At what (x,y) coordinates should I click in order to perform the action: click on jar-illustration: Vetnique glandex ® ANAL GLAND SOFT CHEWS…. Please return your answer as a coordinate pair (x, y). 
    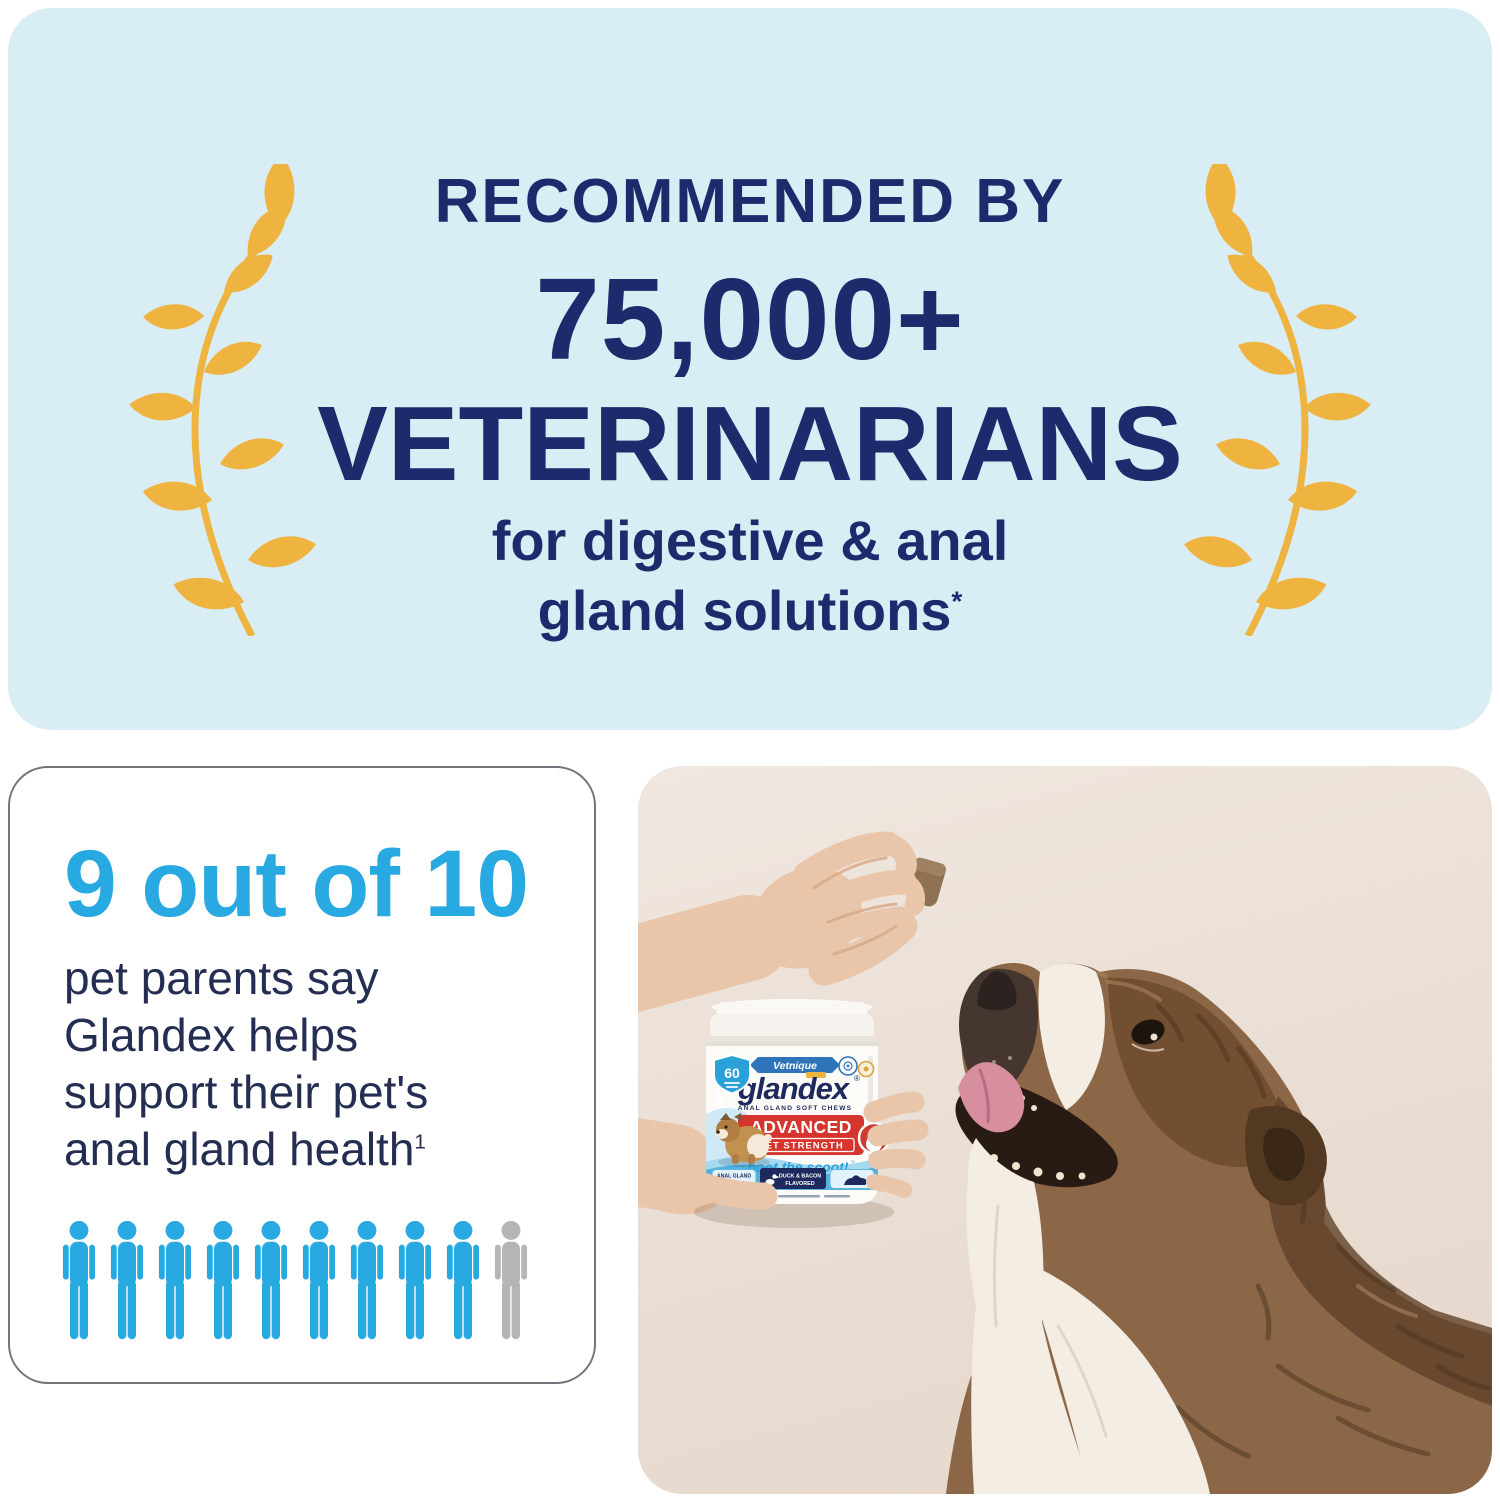
    Looking at the image, I should click on (798, 1101).